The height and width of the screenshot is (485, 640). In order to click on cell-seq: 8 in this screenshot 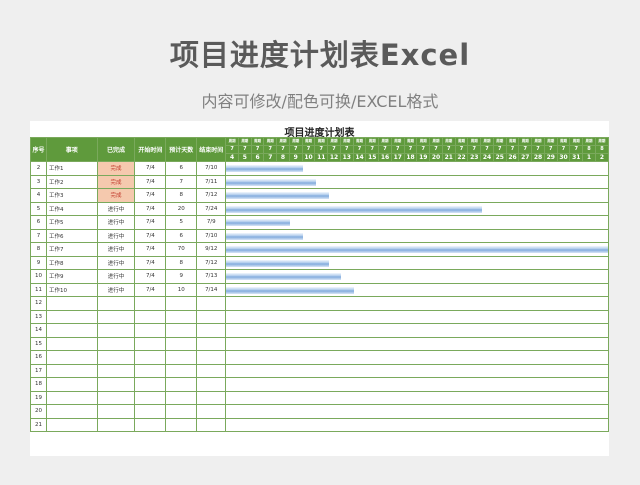, I will do `click(38, 249)`.